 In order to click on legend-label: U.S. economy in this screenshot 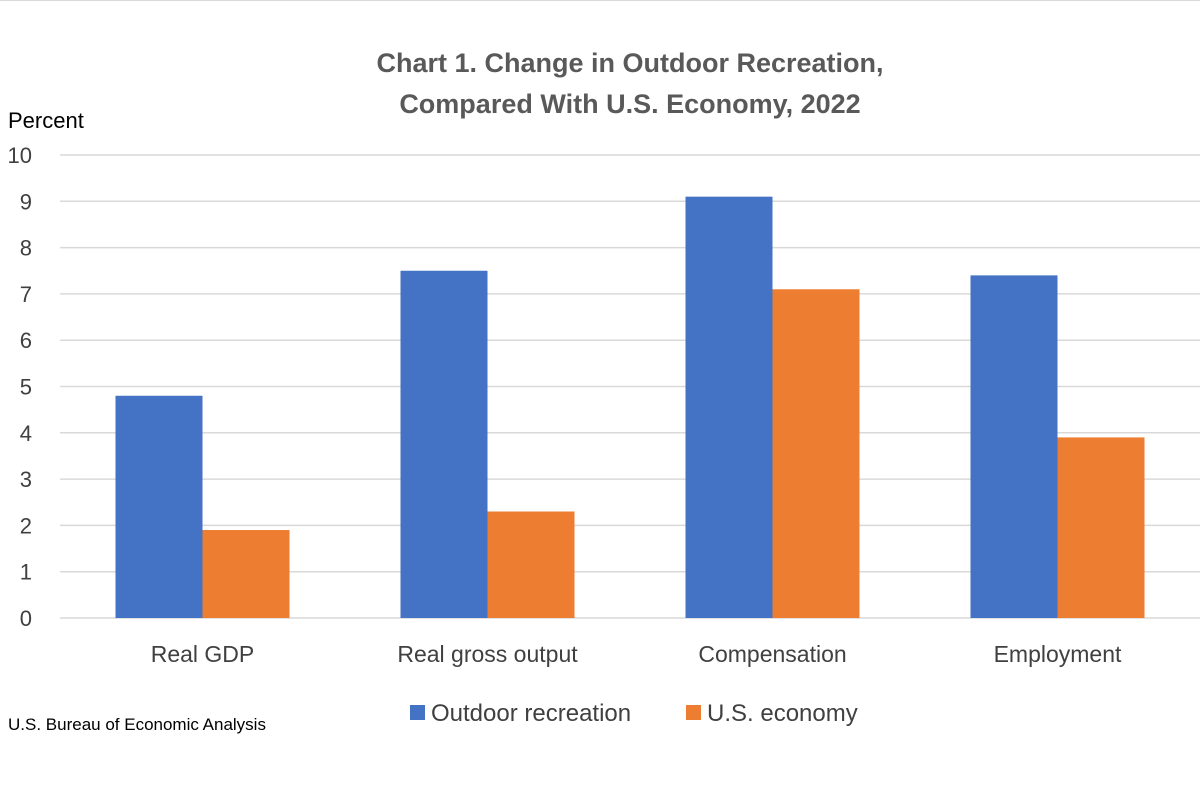, I will do `click(782, 713)`.